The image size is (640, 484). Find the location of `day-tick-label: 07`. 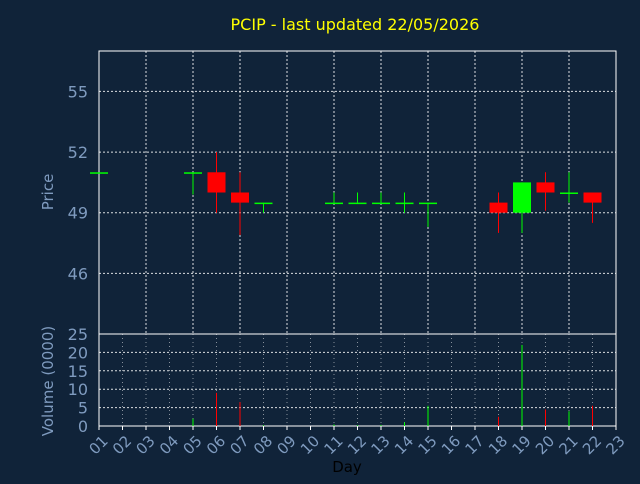

day-tick-label: 07 is located at coordinates (240, 445).